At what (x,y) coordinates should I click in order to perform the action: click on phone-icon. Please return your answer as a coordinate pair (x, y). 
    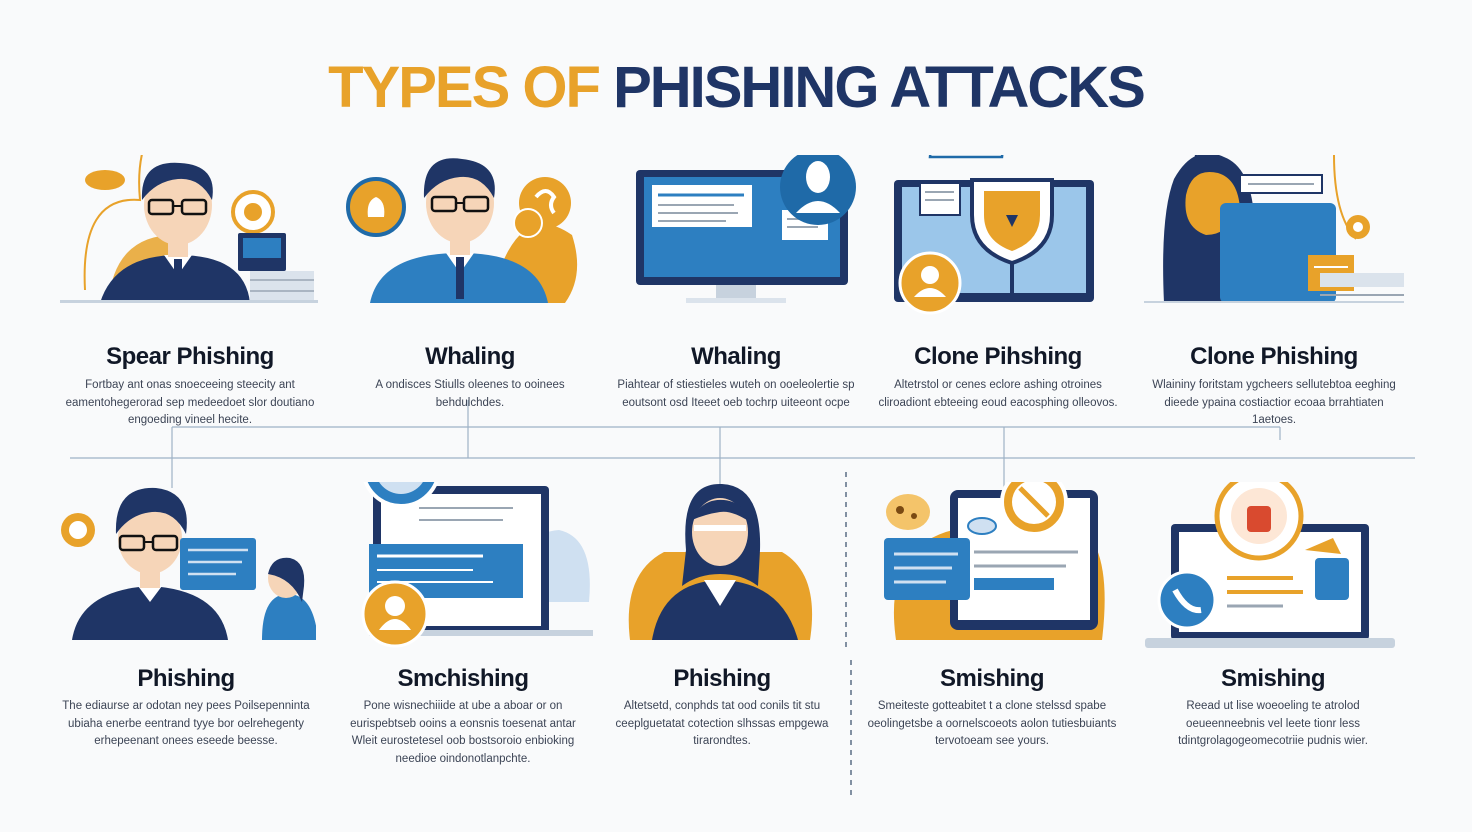
    Looking at the image, I should click on (1187, 600).